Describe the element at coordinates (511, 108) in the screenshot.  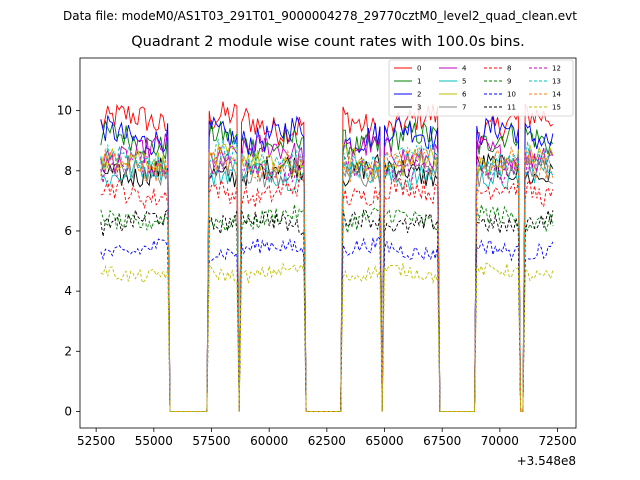
I see `legend-label: 11` at that location.